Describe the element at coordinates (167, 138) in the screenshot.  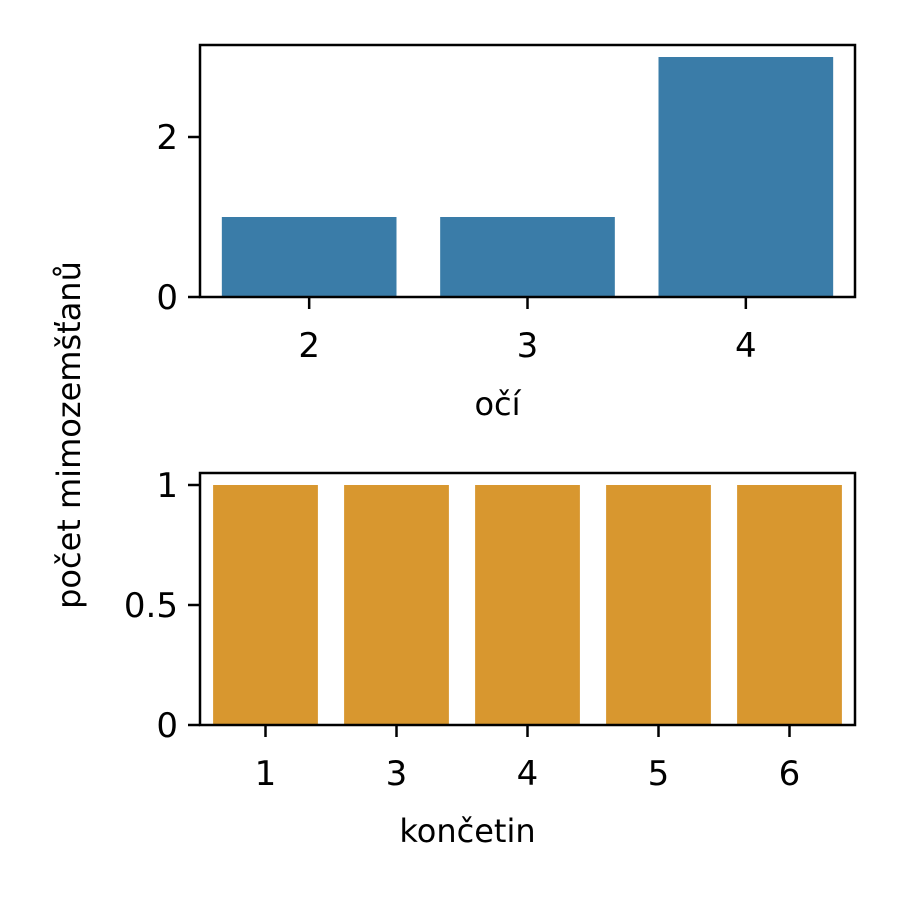
I see `y-tick-label-eyes-2: 2` at that location.